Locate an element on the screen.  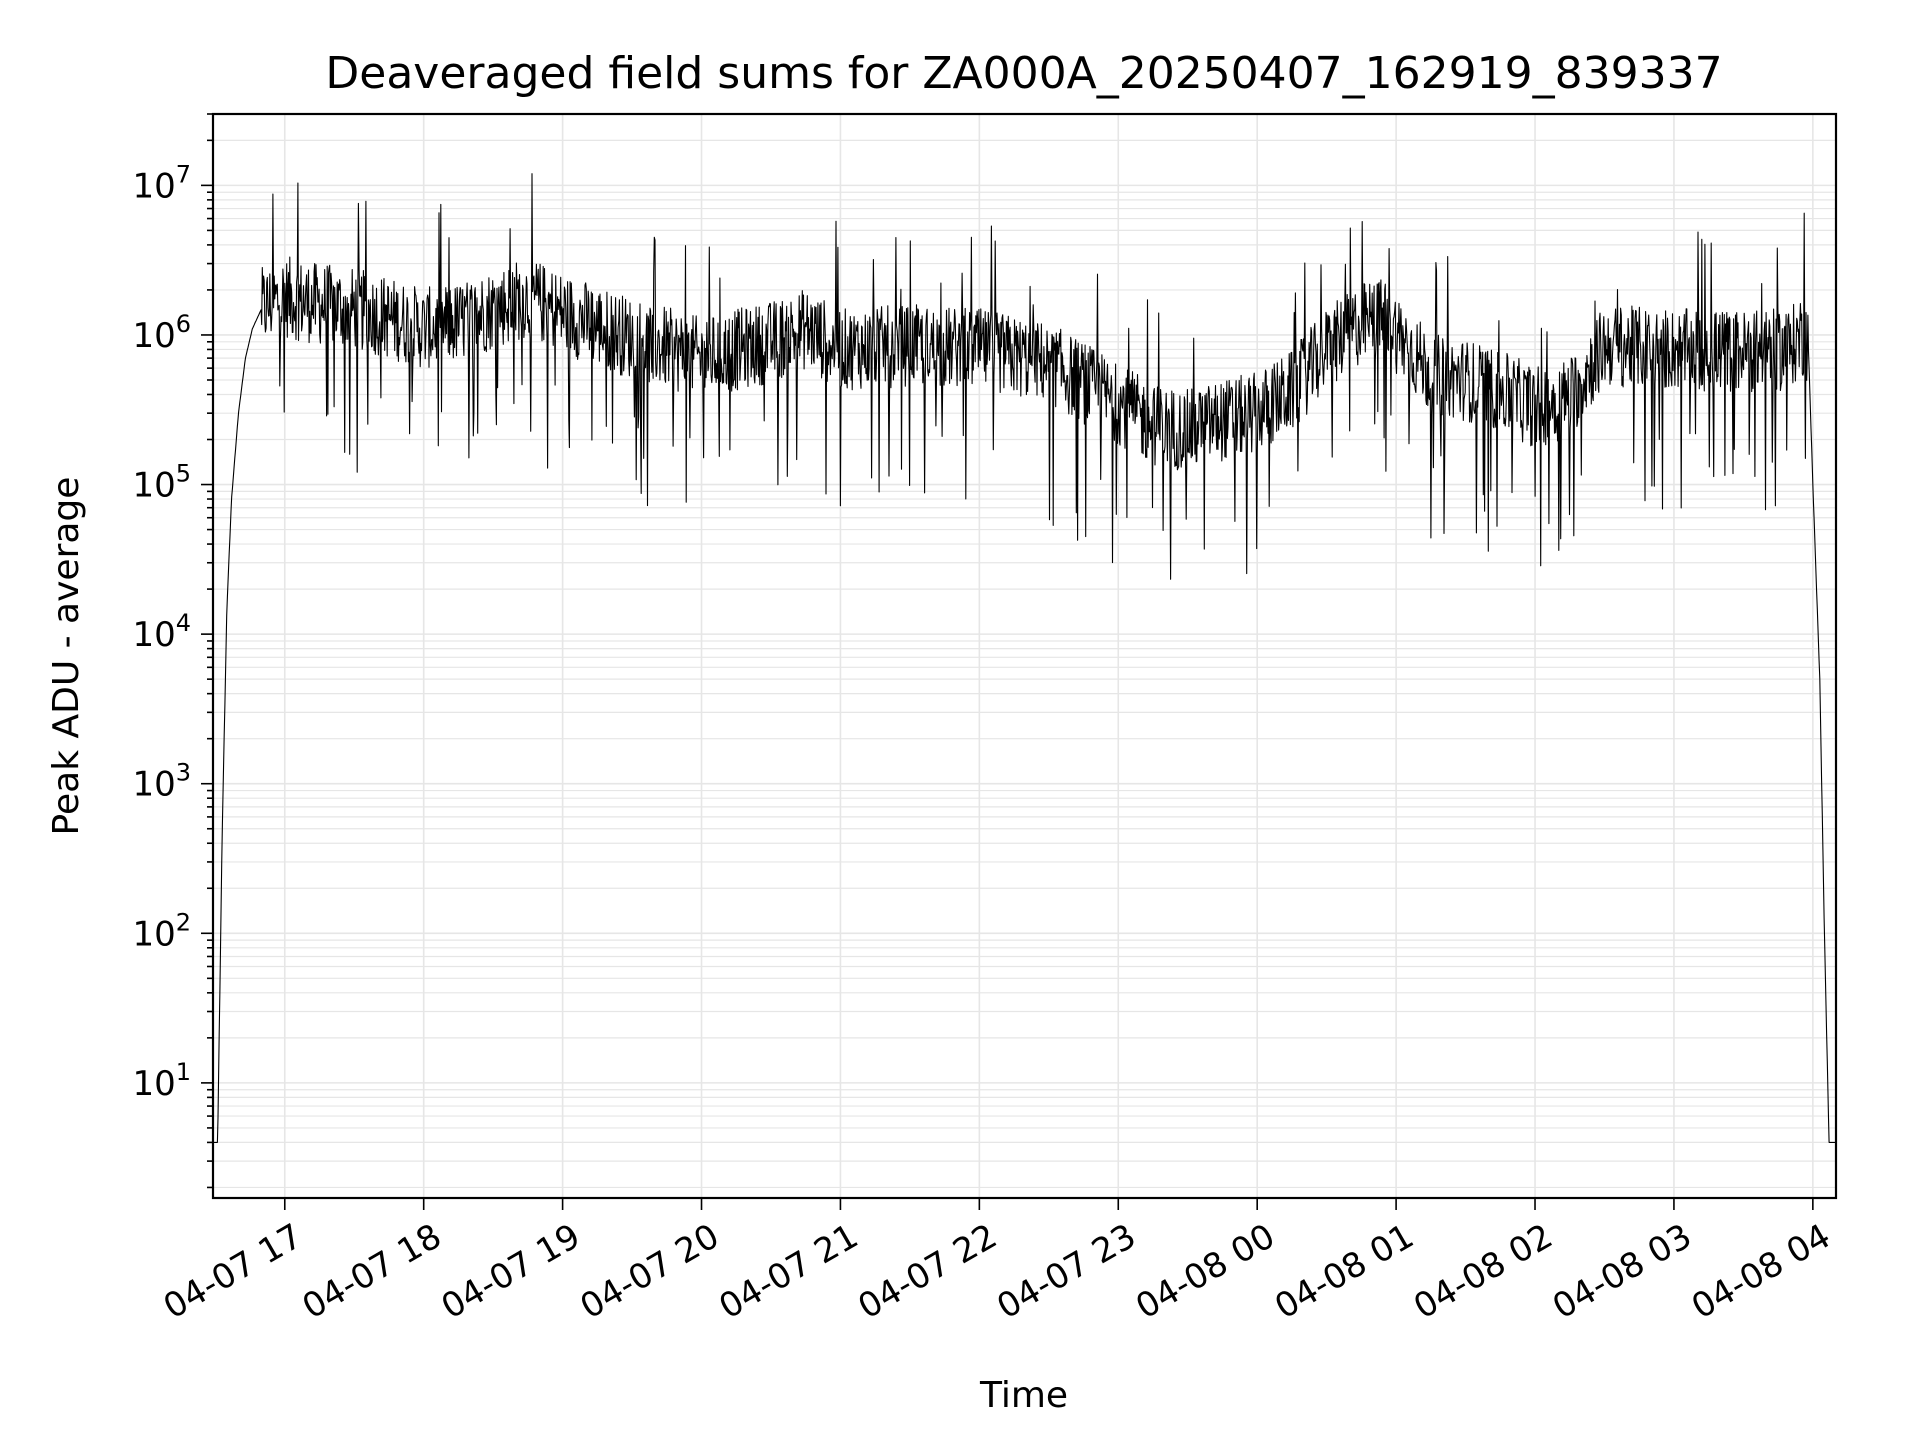
x-axis-title: Time is located at coordinates (1023, 1395).